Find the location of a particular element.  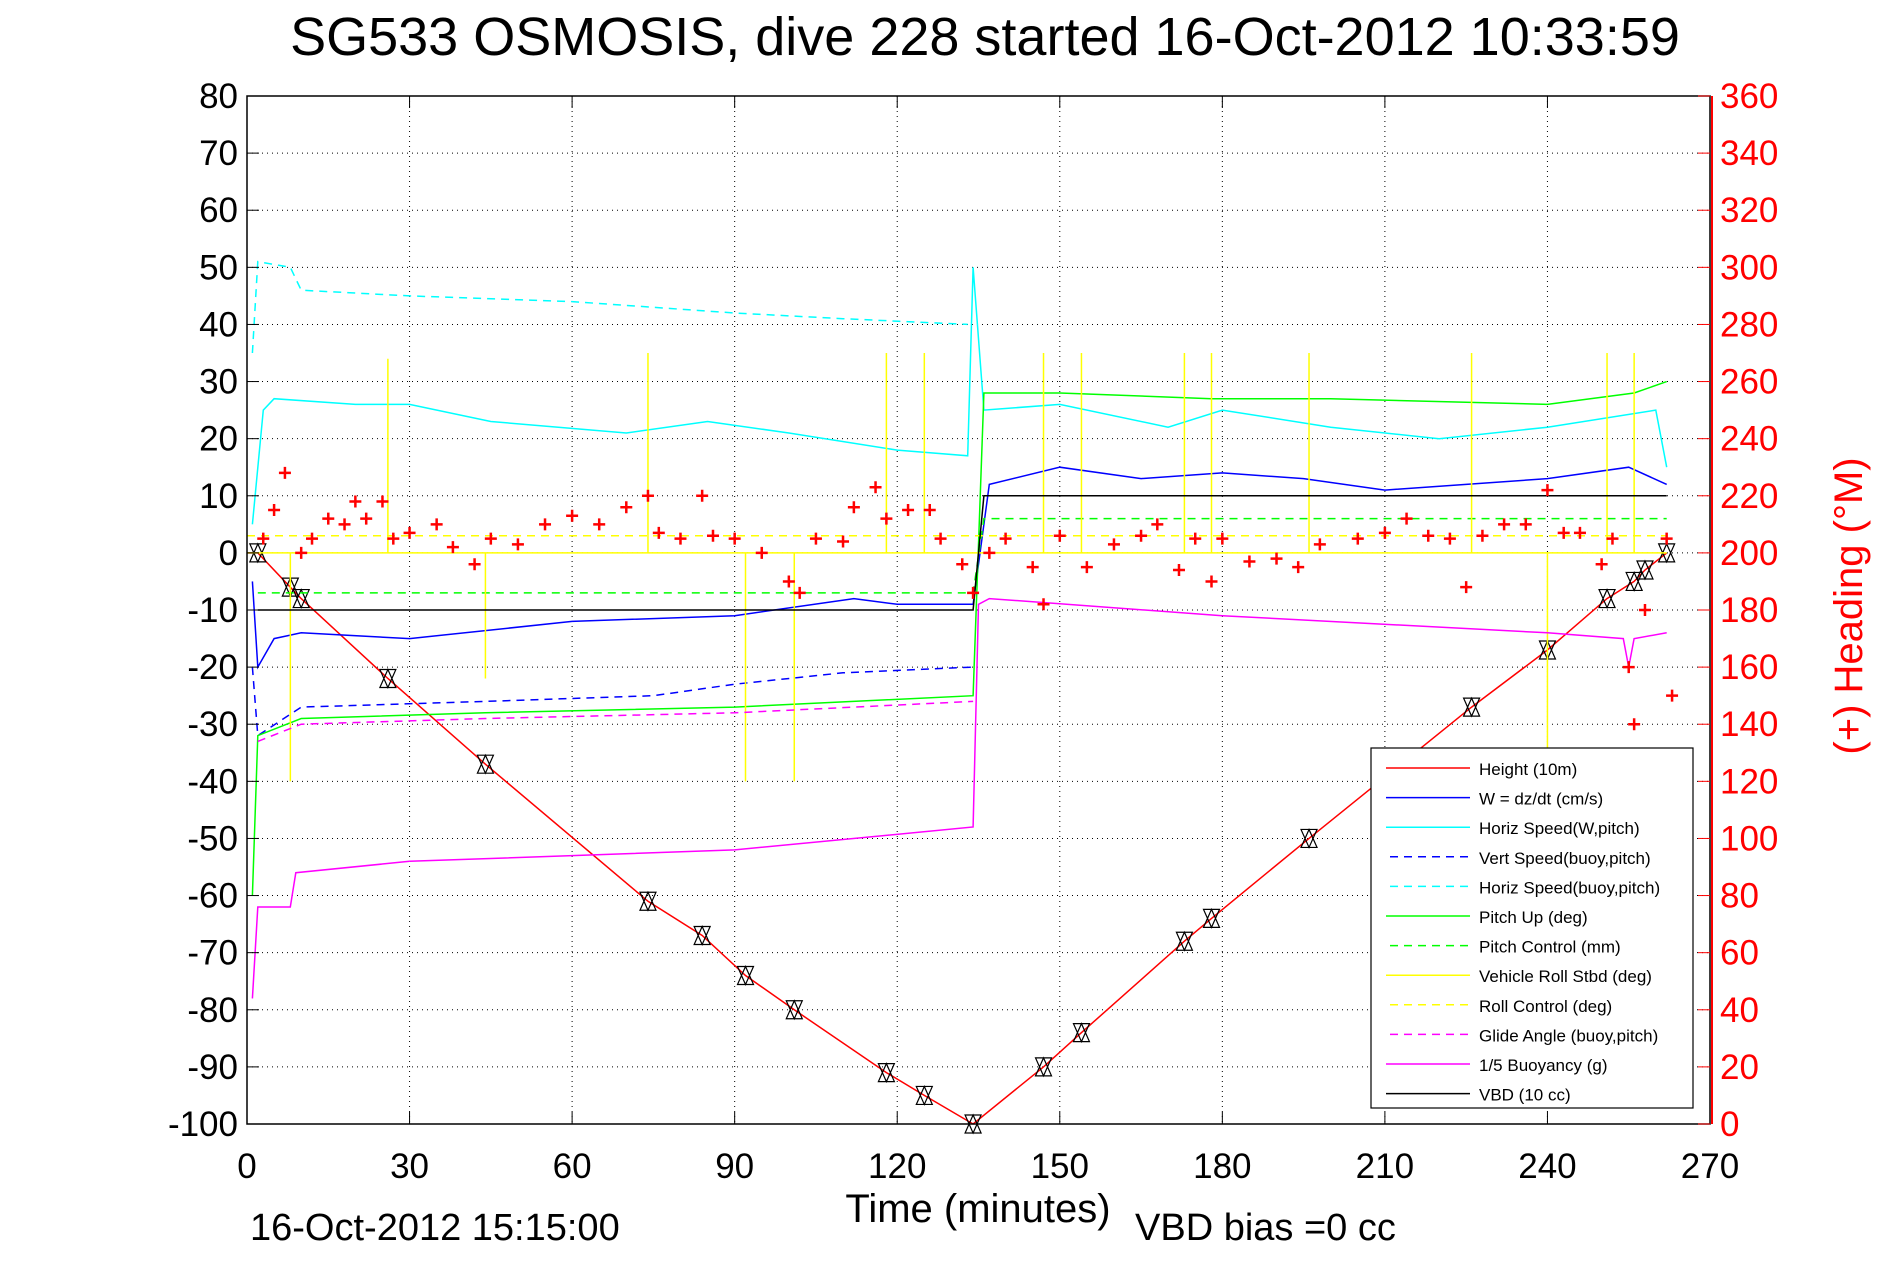

x-tick-label: 240 is located at coordinates (1547, 1166).